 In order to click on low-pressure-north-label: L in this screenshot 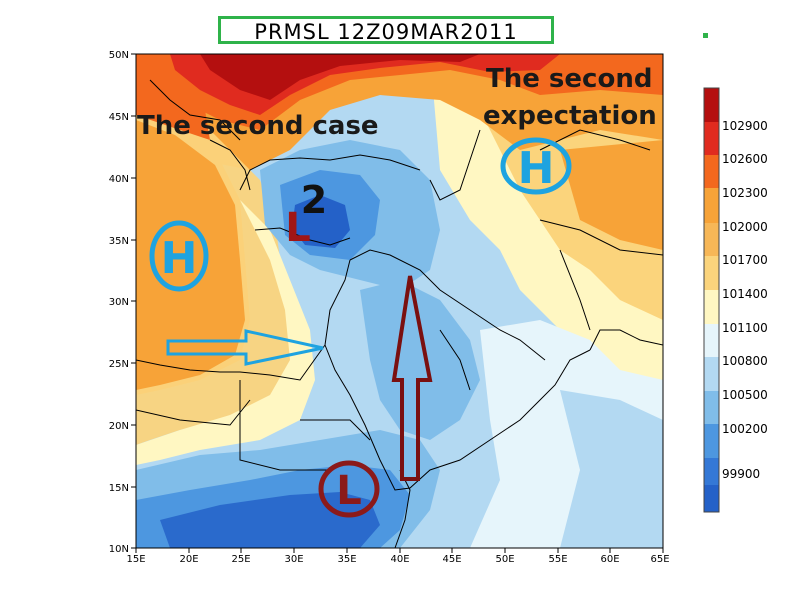, I will do `click(298, 228)`.